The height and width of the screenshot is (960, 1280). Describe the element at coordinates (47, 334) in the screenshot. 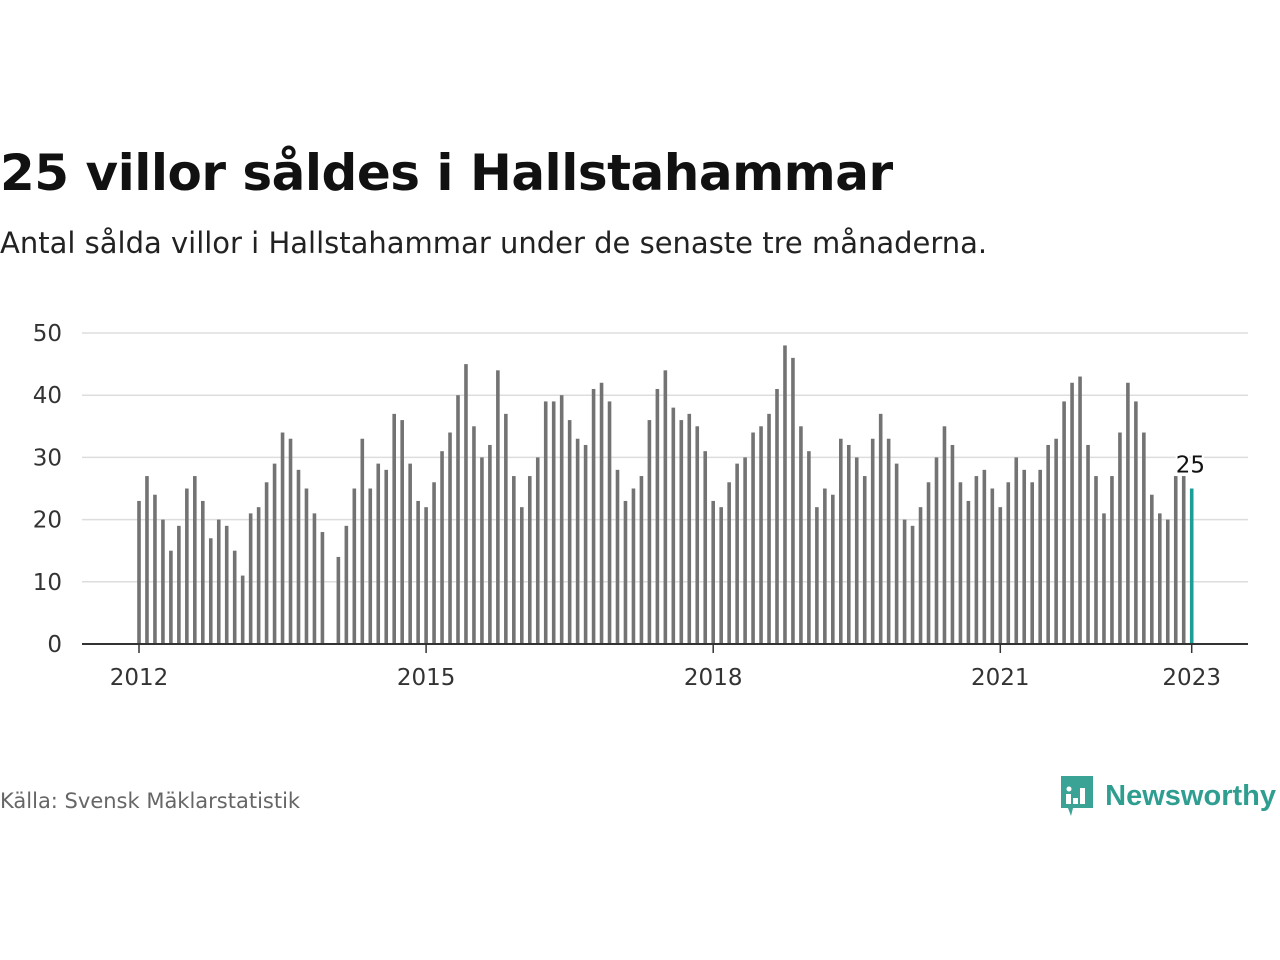

I see `y-tick-label: 50` at that location.